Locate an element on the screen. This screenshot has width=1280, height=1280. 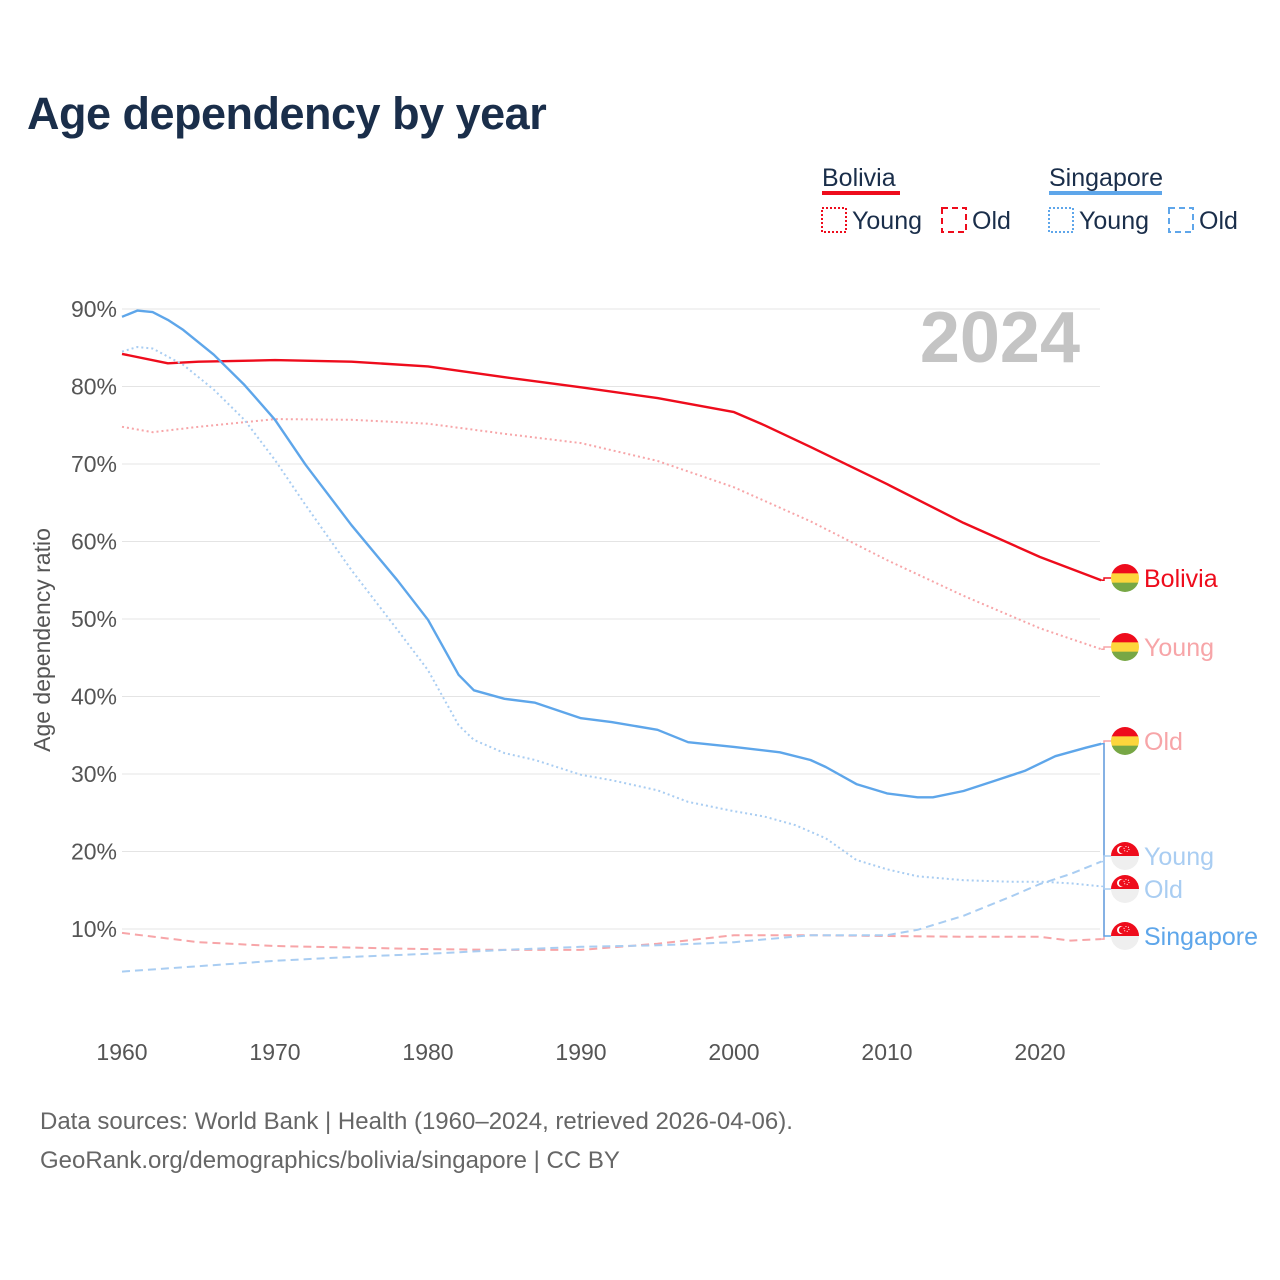
x-tick-label: 1970 is located at coordinates (274, 1052).